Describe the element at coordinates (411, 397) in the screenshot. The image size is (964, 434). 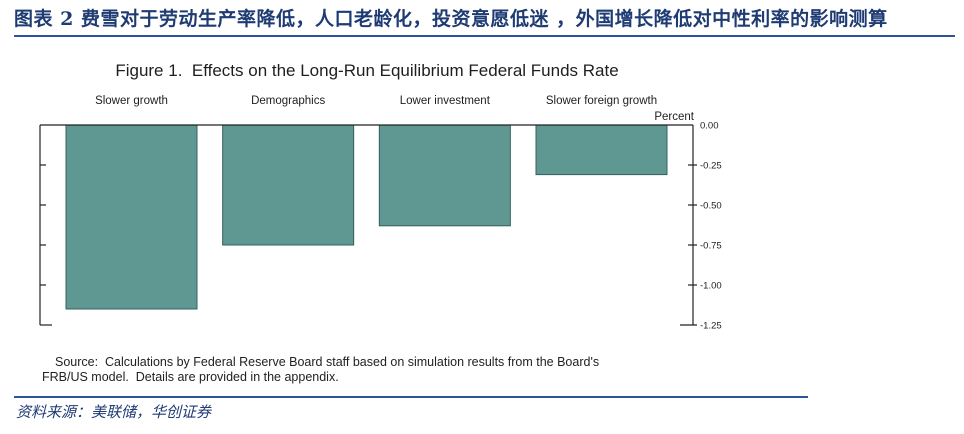
I see `footer-divider` at that location.